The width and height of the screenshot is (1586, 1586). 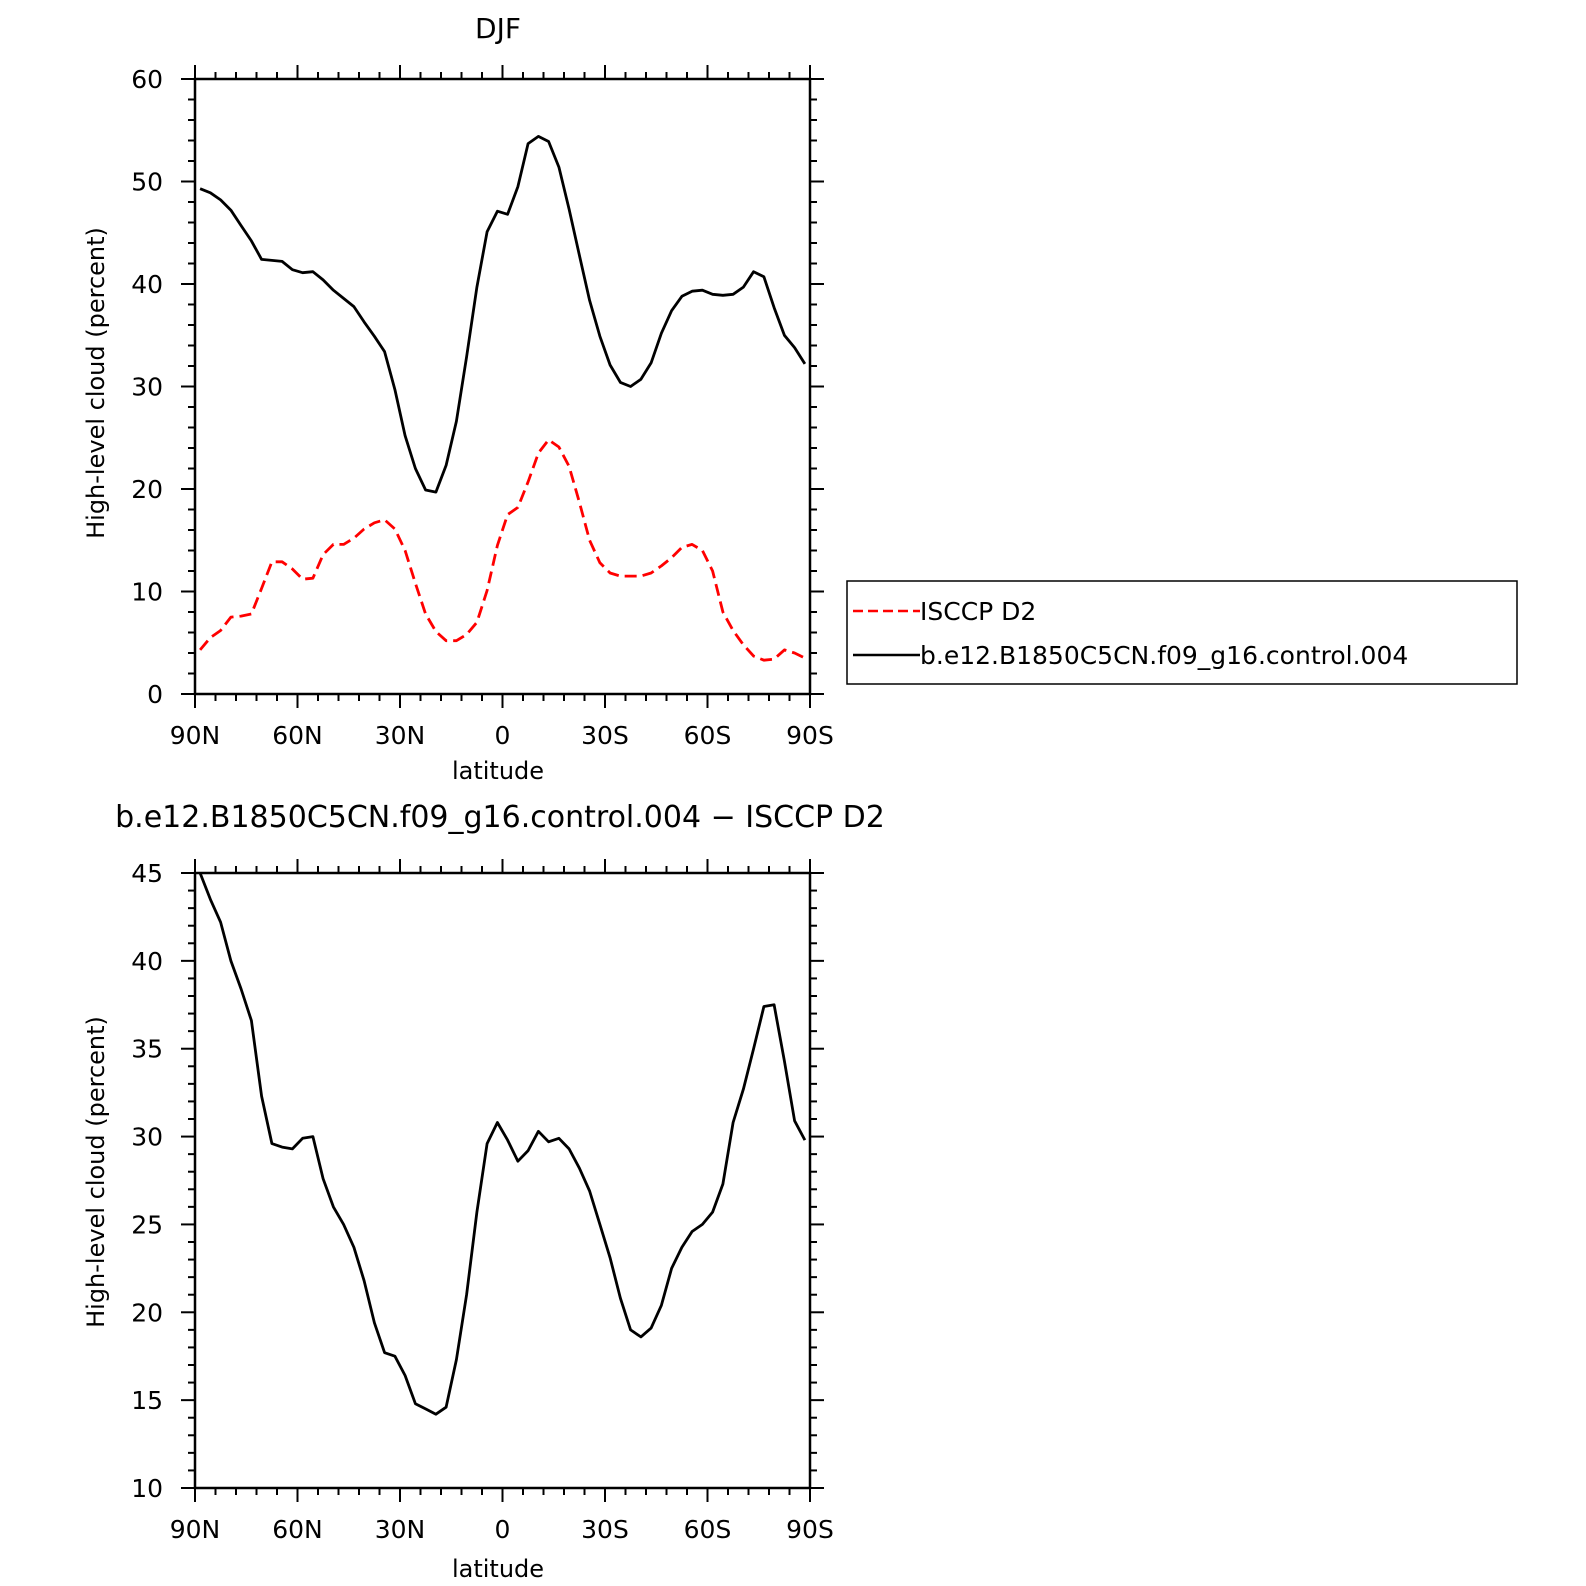 What do you see at coordinates (147, 1224) in the screenshot?
I see `y-tick-label: 25` at bounding box center [147, 1224].